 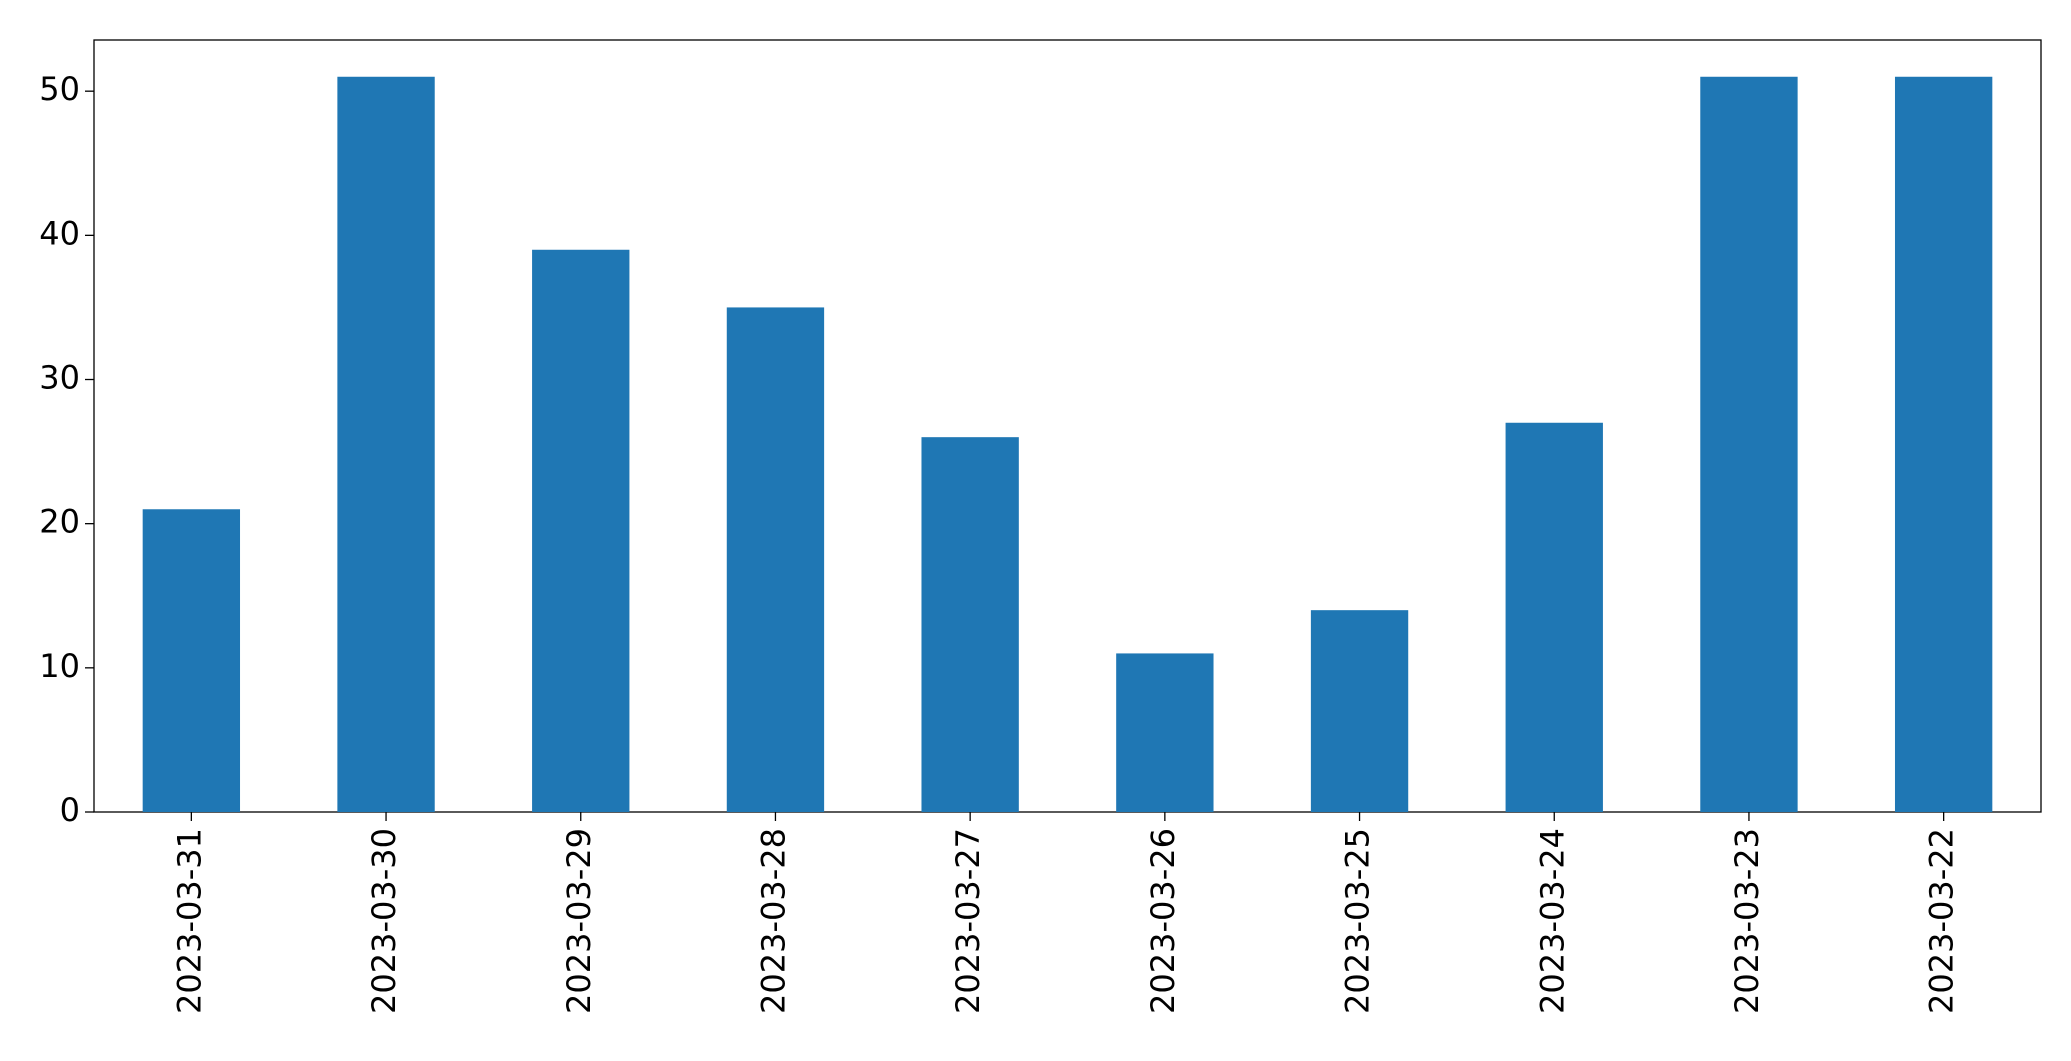 What do you see at coordinates (1163, 921) in the screenshot?
I see `x-tick-label: 2023-03-26` at bounding box center [1163, 921].